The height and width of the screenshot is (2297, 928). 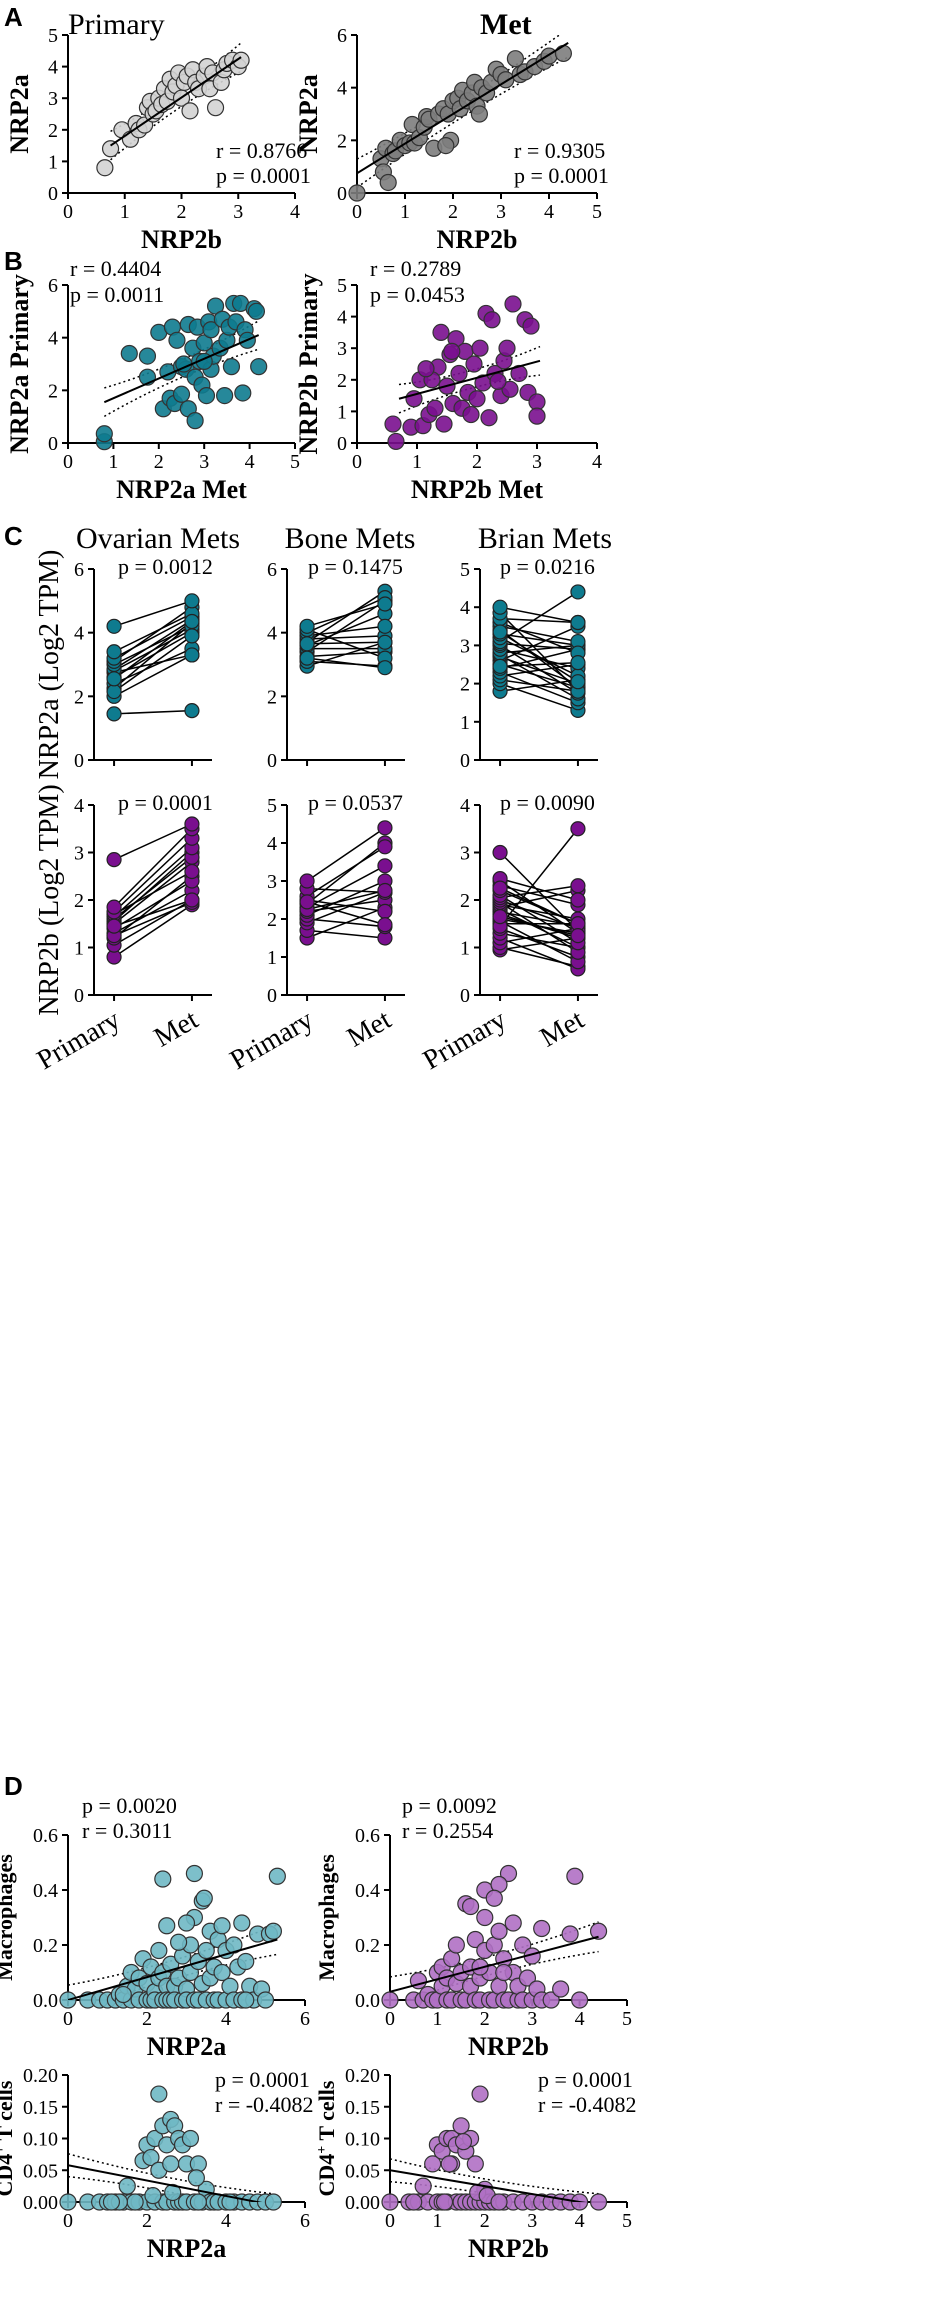 I want to click on x-axis-title: NRP2a Met, so click(x=181, y=489).